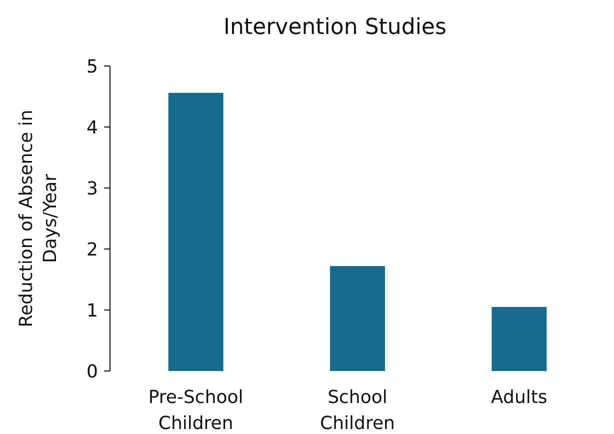 The width and height of the screenshot is (614, 434). Describe the element at coordinates (519, 397) in the screenshot. I see `x-tick-label: Adults` at that location.